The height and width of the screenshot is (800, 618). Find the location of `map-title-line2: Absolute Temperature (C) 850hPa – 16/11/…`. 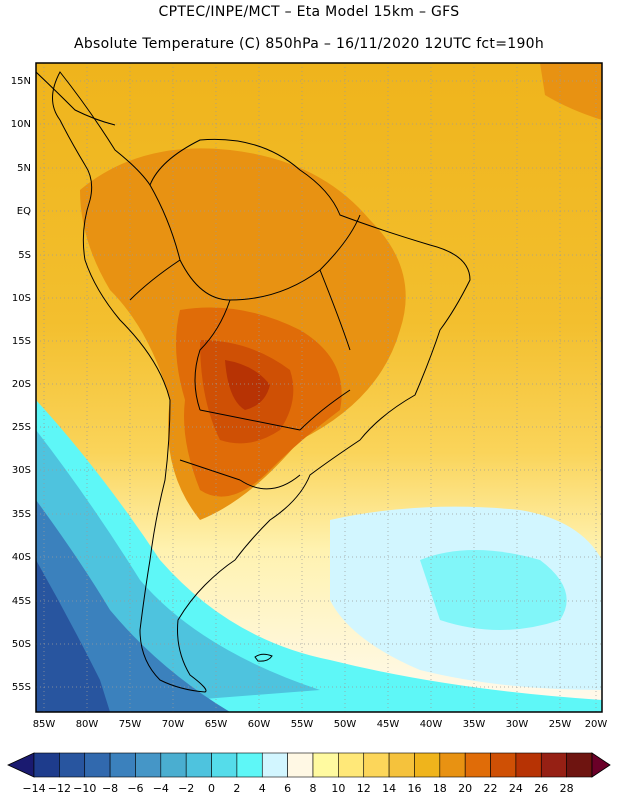

map-title-line2: Absolute Temperature (C) 850hPa – 16/11/… is located at coordinates (309, 44).